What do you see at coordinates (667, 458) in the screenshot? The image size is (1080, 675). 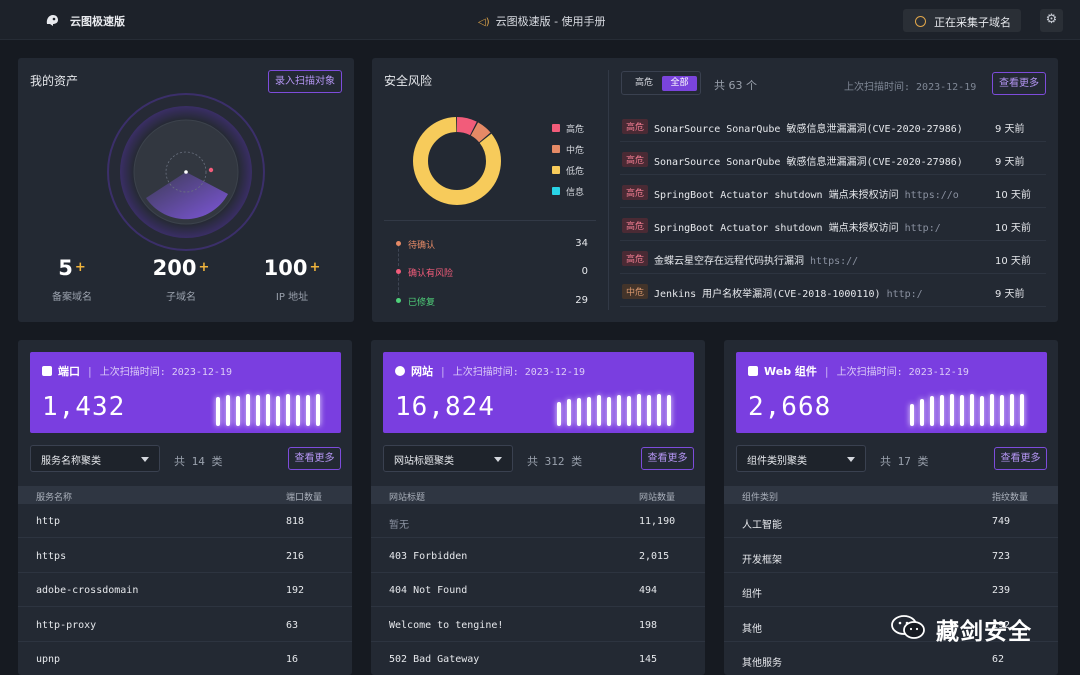 I see `view-more-websites-button: 查看更多` at bounding box center [667, 458].